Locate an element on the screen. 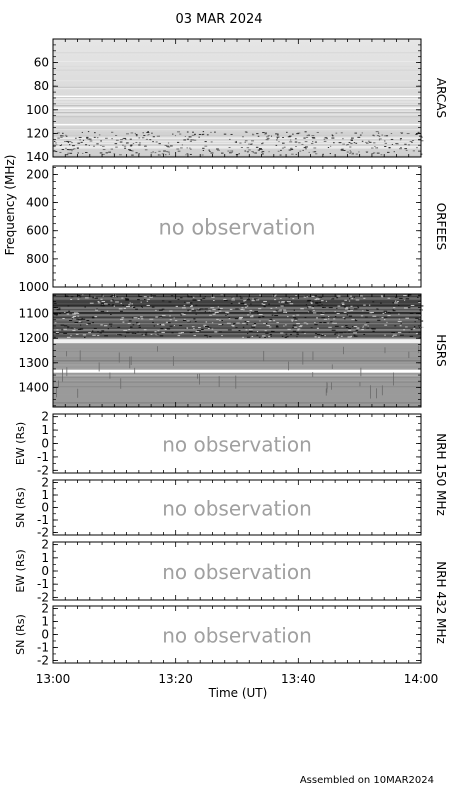 The image size is (450, 800). y-tick-label: 1000 is located at coordinates (33, 287).